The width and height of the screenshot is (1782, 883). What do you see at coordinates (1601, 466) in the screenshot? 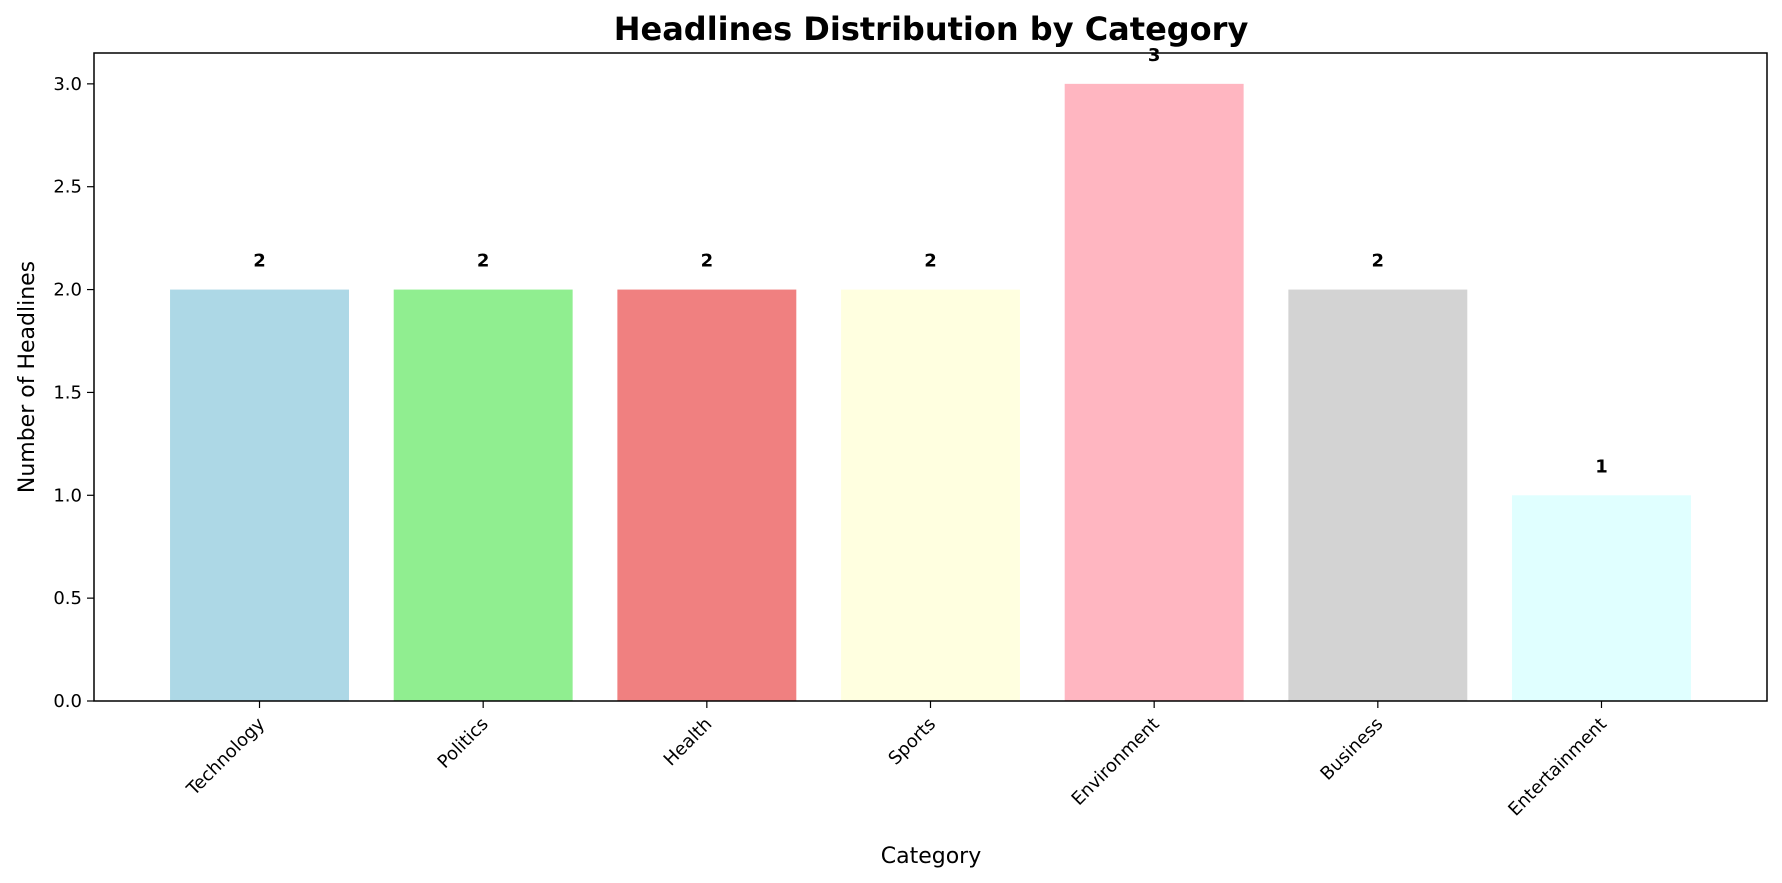
I see `data-label-entertainment: 1` at bounding box center [1601, 466].